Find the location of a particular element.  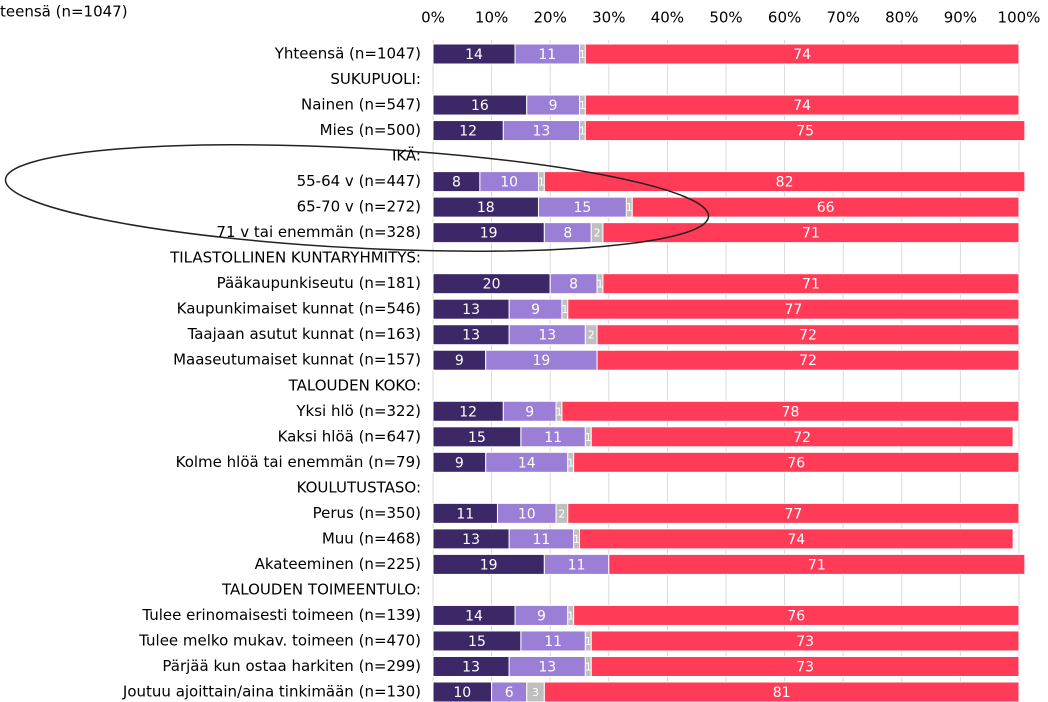

data-label: 81 is located at coordinates (782, 693).